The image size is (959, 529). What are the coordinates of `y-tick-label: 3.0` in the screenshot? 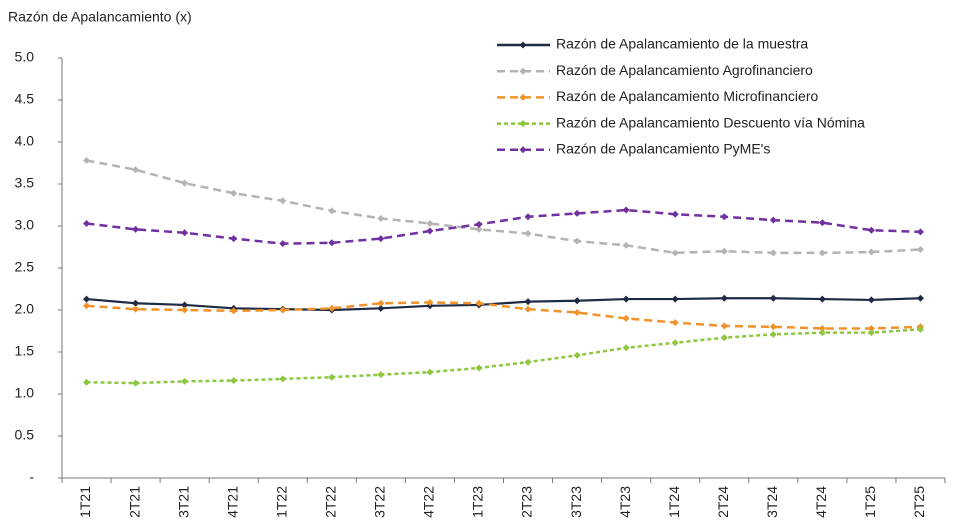 It's located at (25, 225).